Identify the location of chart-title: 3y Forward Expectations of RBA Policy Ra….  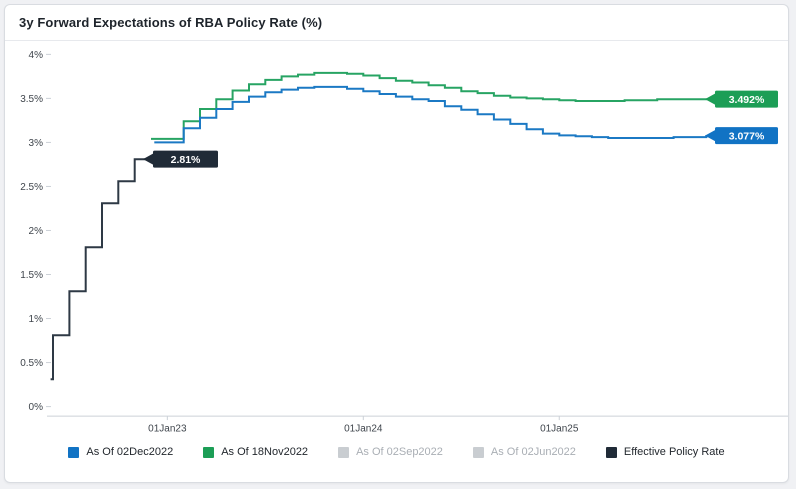
(171, 22).